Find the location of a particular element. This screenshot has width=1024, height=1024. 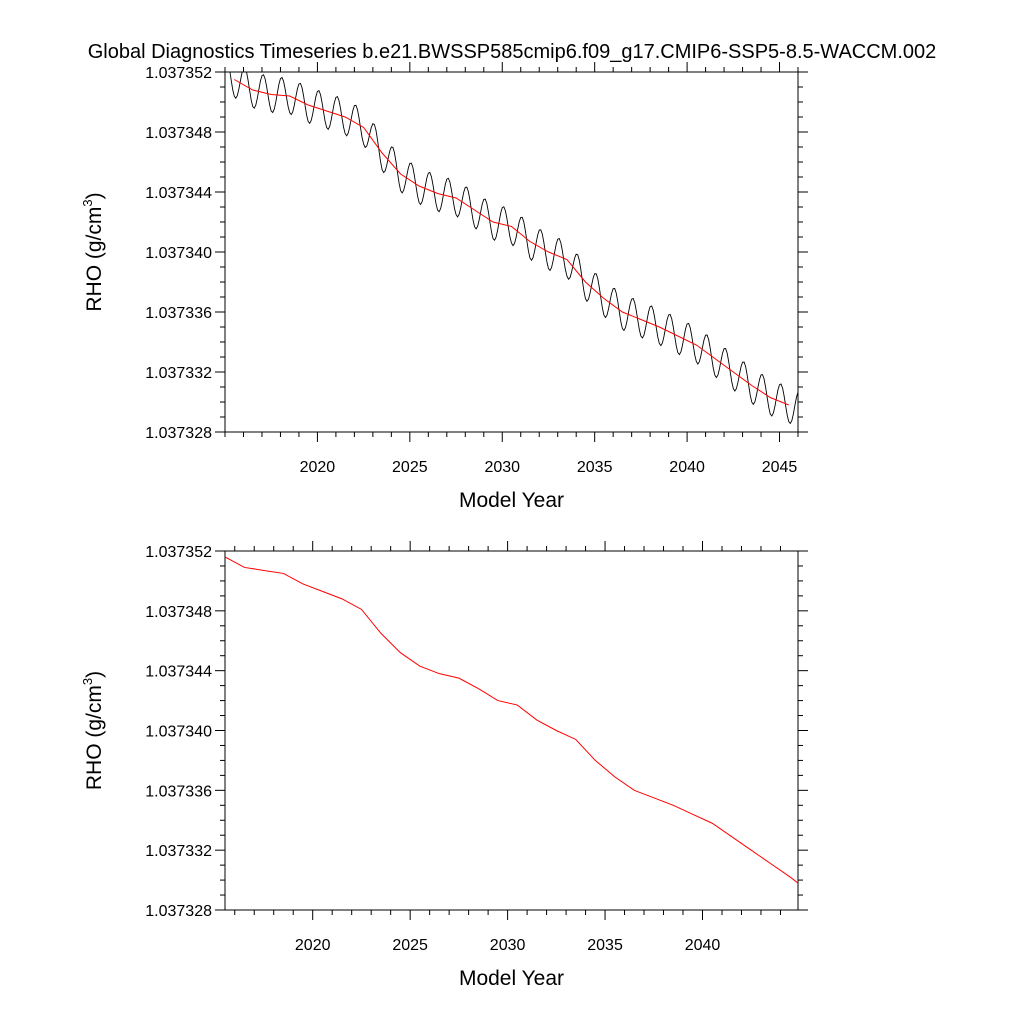

x-tick-label: 2045 is located at coordinates (780, 467).